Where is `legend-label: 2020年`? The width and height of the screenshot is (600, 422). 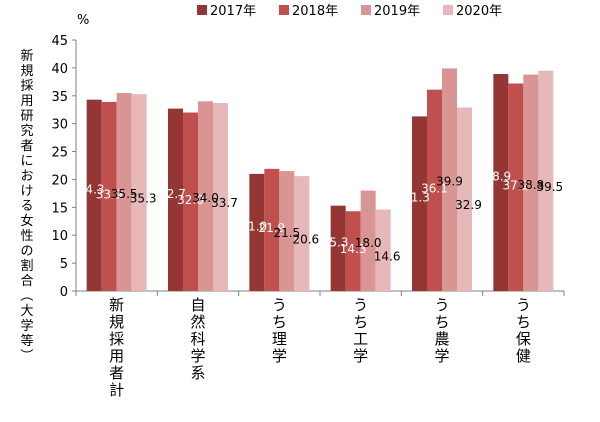 legend-label: 2020年 is located at coordinates (479, 11).